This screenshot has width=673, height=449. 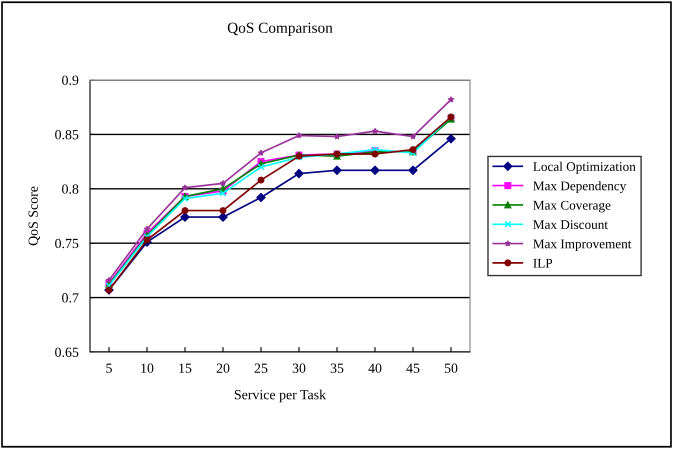 What do you see at coordinates (70, 81) in the screenshot?
I see `y-tick-label: 0.9` at bounding box center [70, 81].